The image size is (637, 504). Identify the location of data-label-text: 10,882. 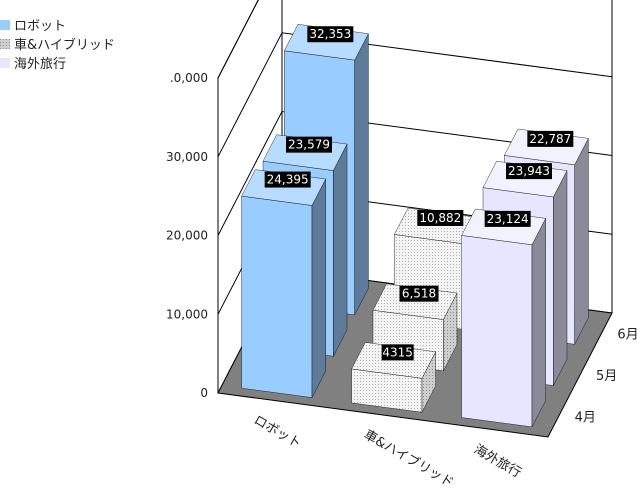
(440, 218).